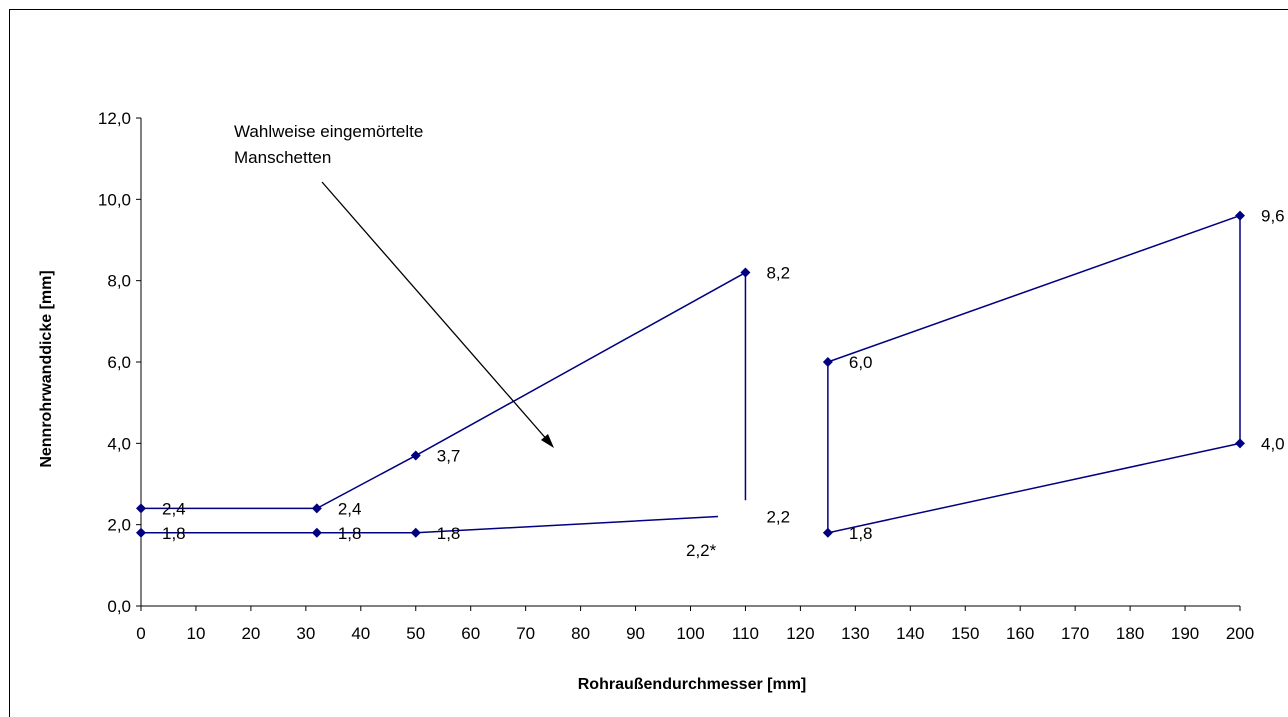 The height and width of the screenshot is (717, 1288). Describe the element at coordinates (114, 118) in the screenshot. I see `y-tick-label: 12,0` at that location.